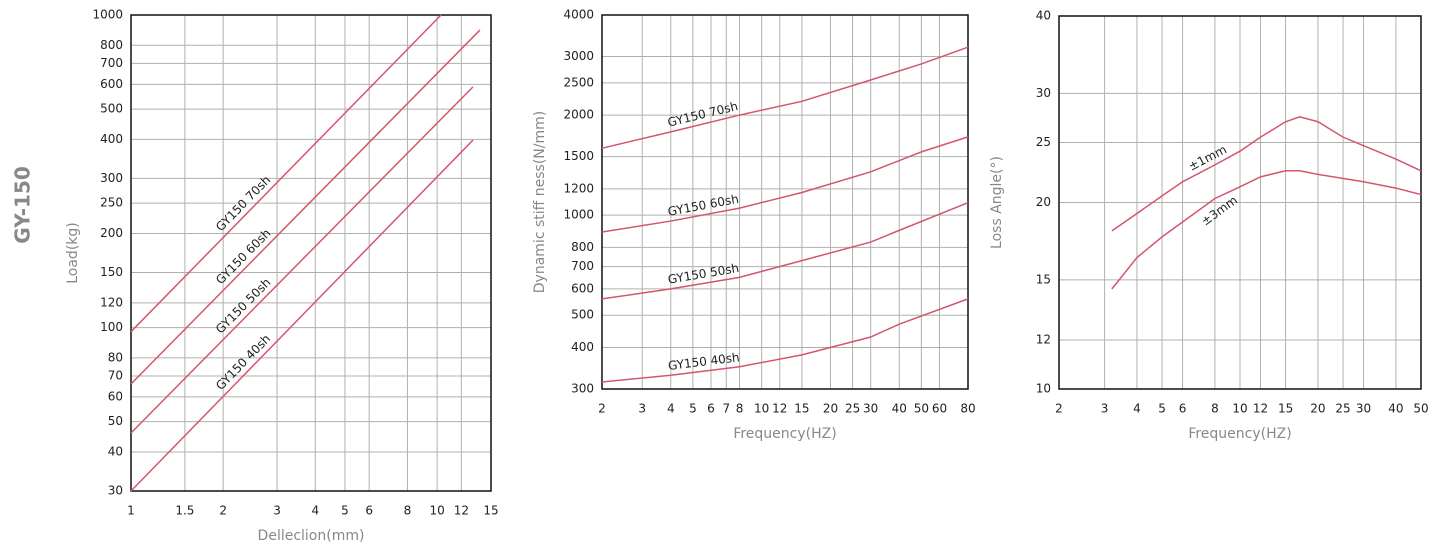  I want to click on y-tick-label: 12, so click(1043, 339).